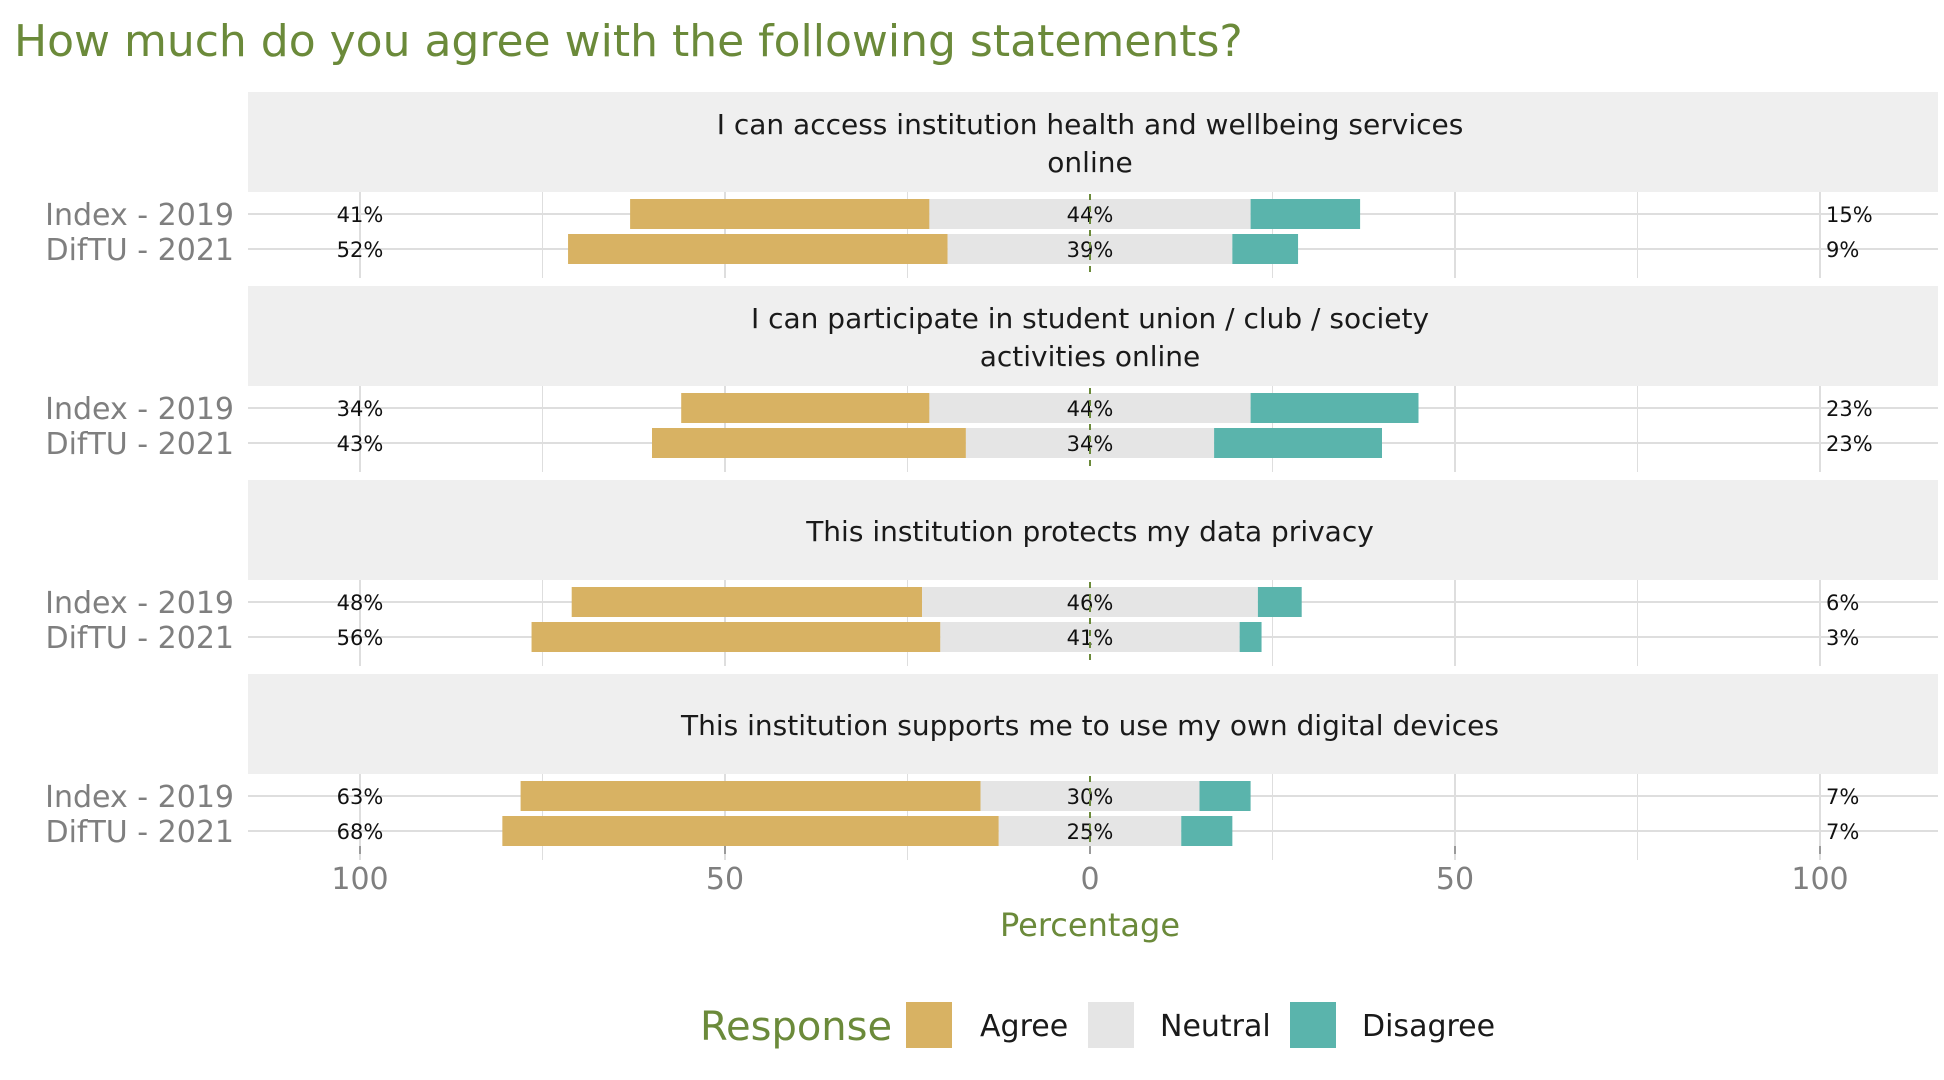 Image resolution: width=1944 pixels, height=1080 pixels. I want to click on label-disagree: 15%, so click(1849, 215).